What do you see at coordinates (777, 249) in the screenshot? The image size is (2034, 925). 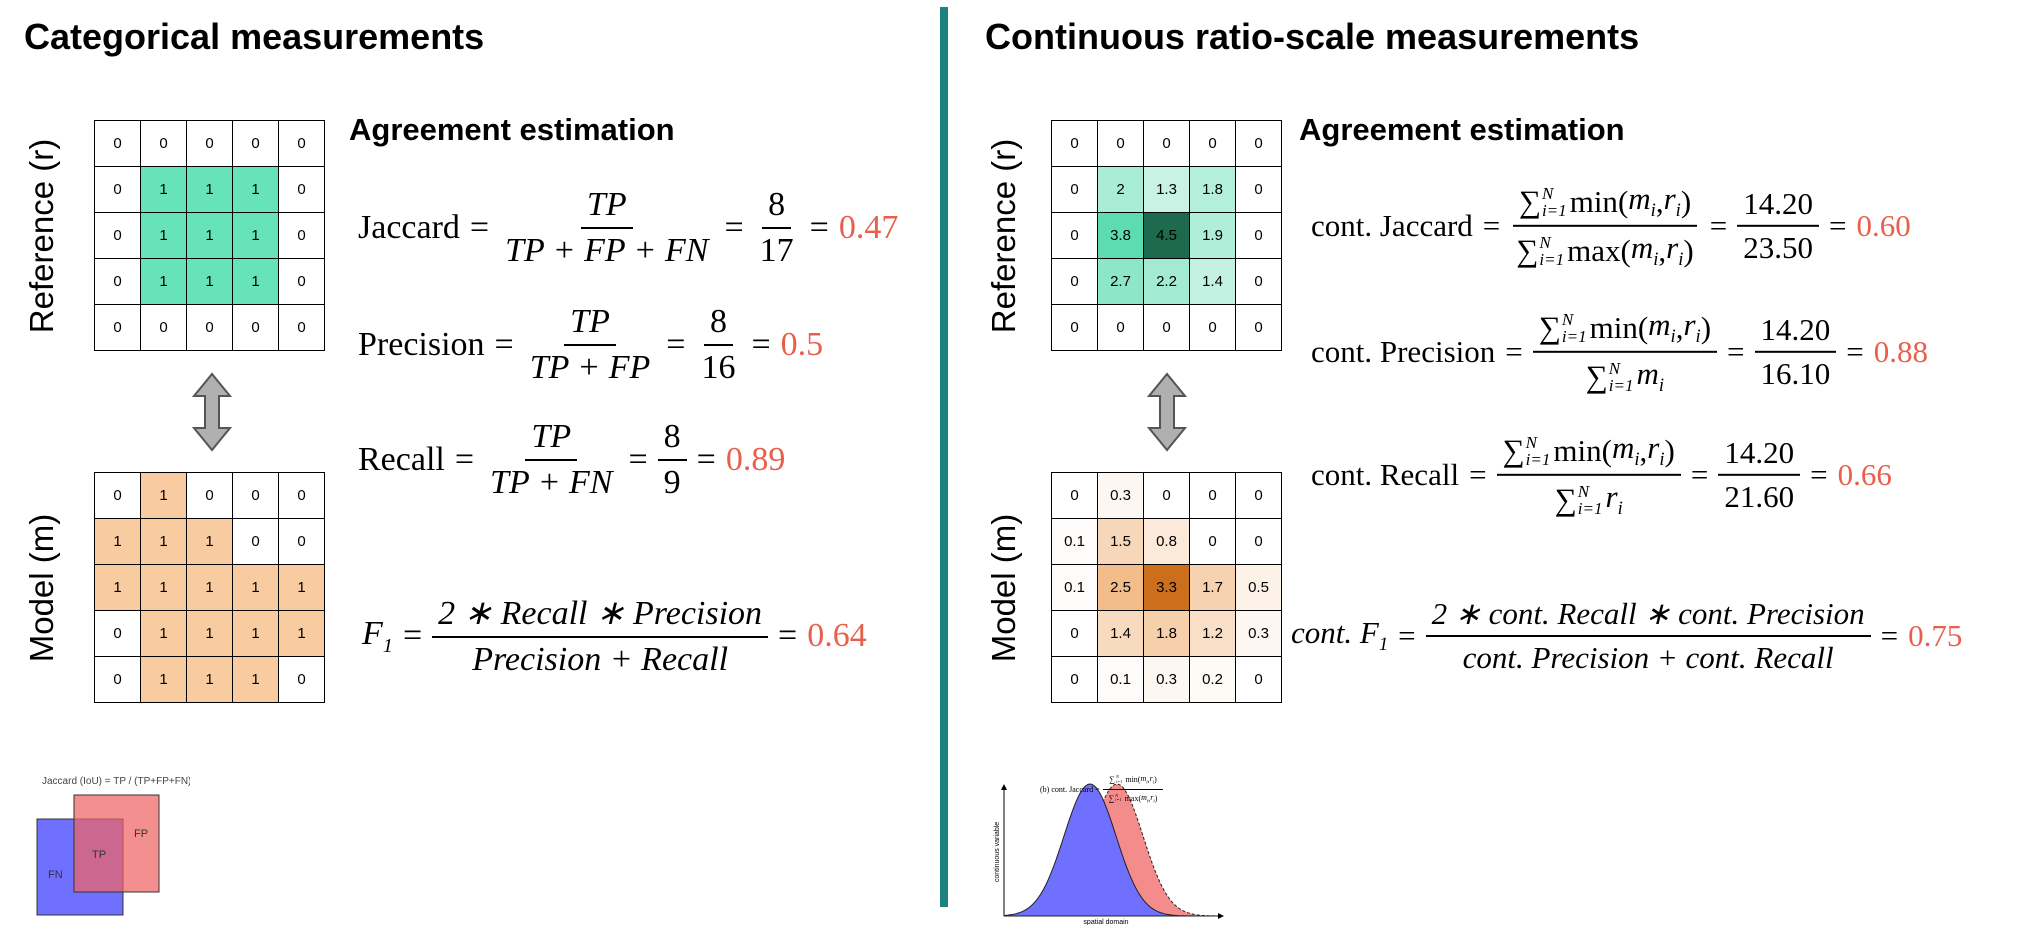 I see `denominator: 17` at bounding box center [777, 249].